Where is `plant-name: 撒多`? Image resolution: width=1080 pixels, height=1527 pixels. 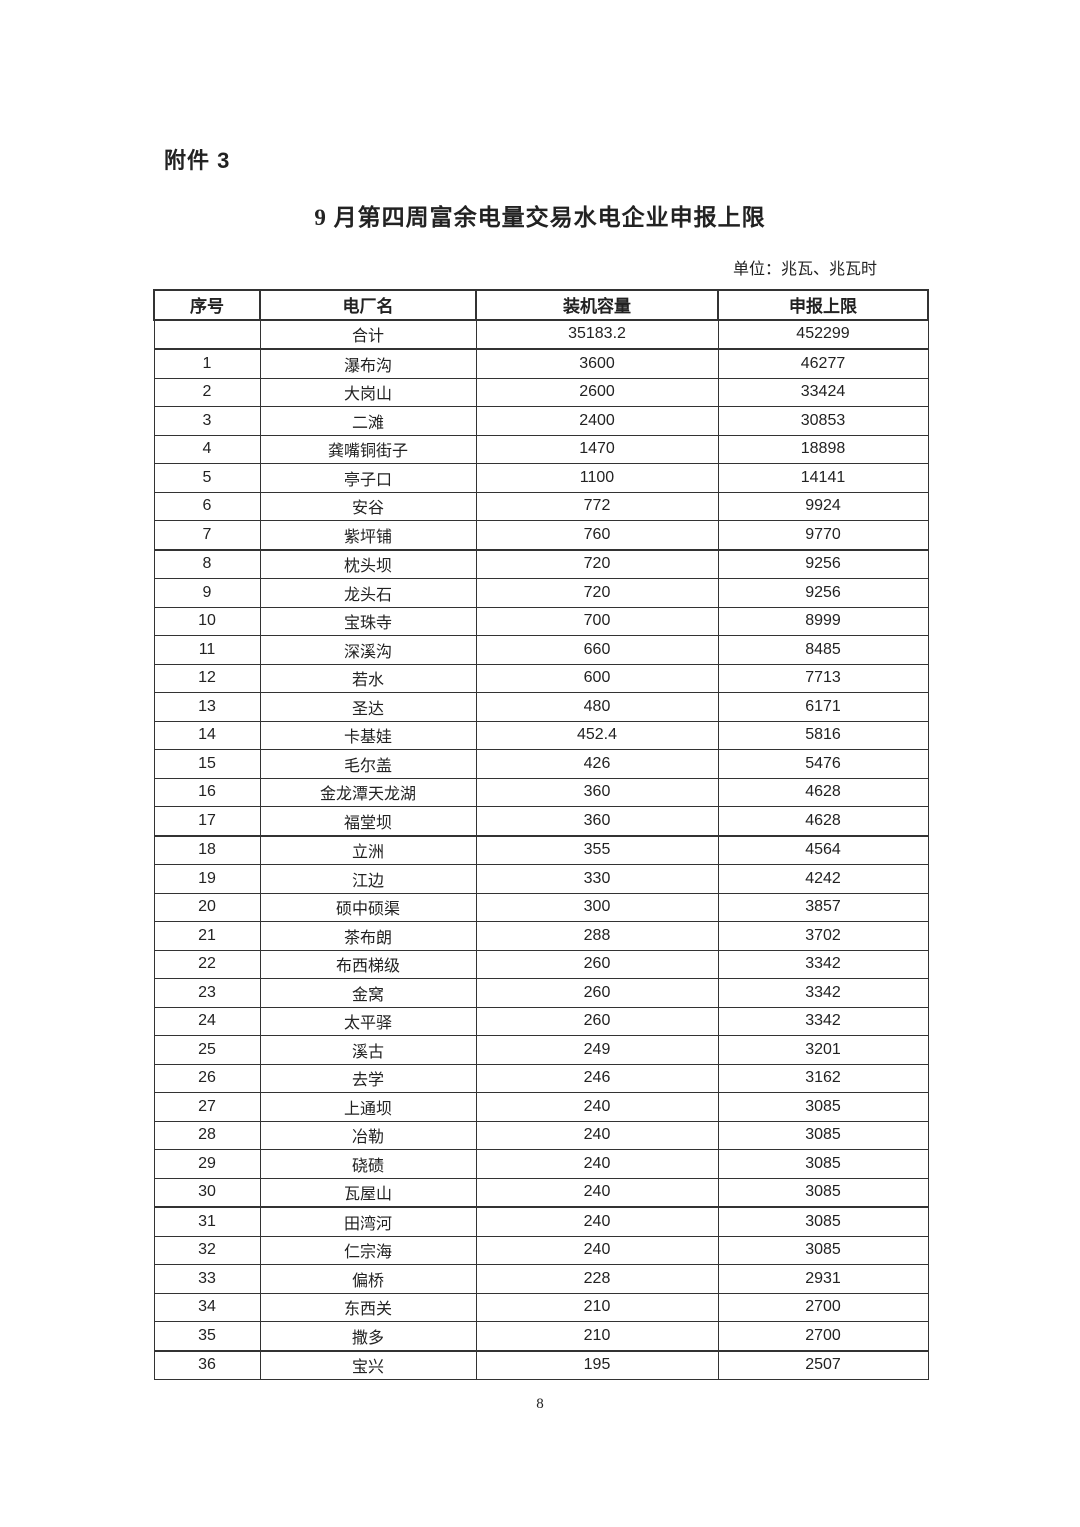 plant-name: 撒多 is located at coordinates (368, 1336).